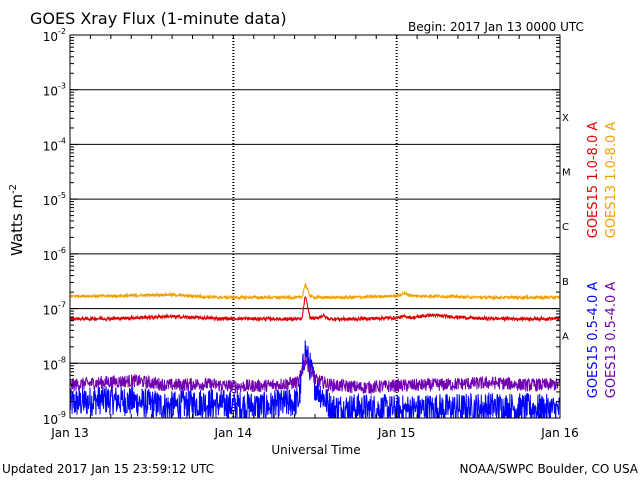 Image resolution: width=640 pixels, height=480 pixels. What do you see at coordinates (62, 31) in the screenshot?
I see `y-tick-exp: -2` at bounding box center [62, 31].